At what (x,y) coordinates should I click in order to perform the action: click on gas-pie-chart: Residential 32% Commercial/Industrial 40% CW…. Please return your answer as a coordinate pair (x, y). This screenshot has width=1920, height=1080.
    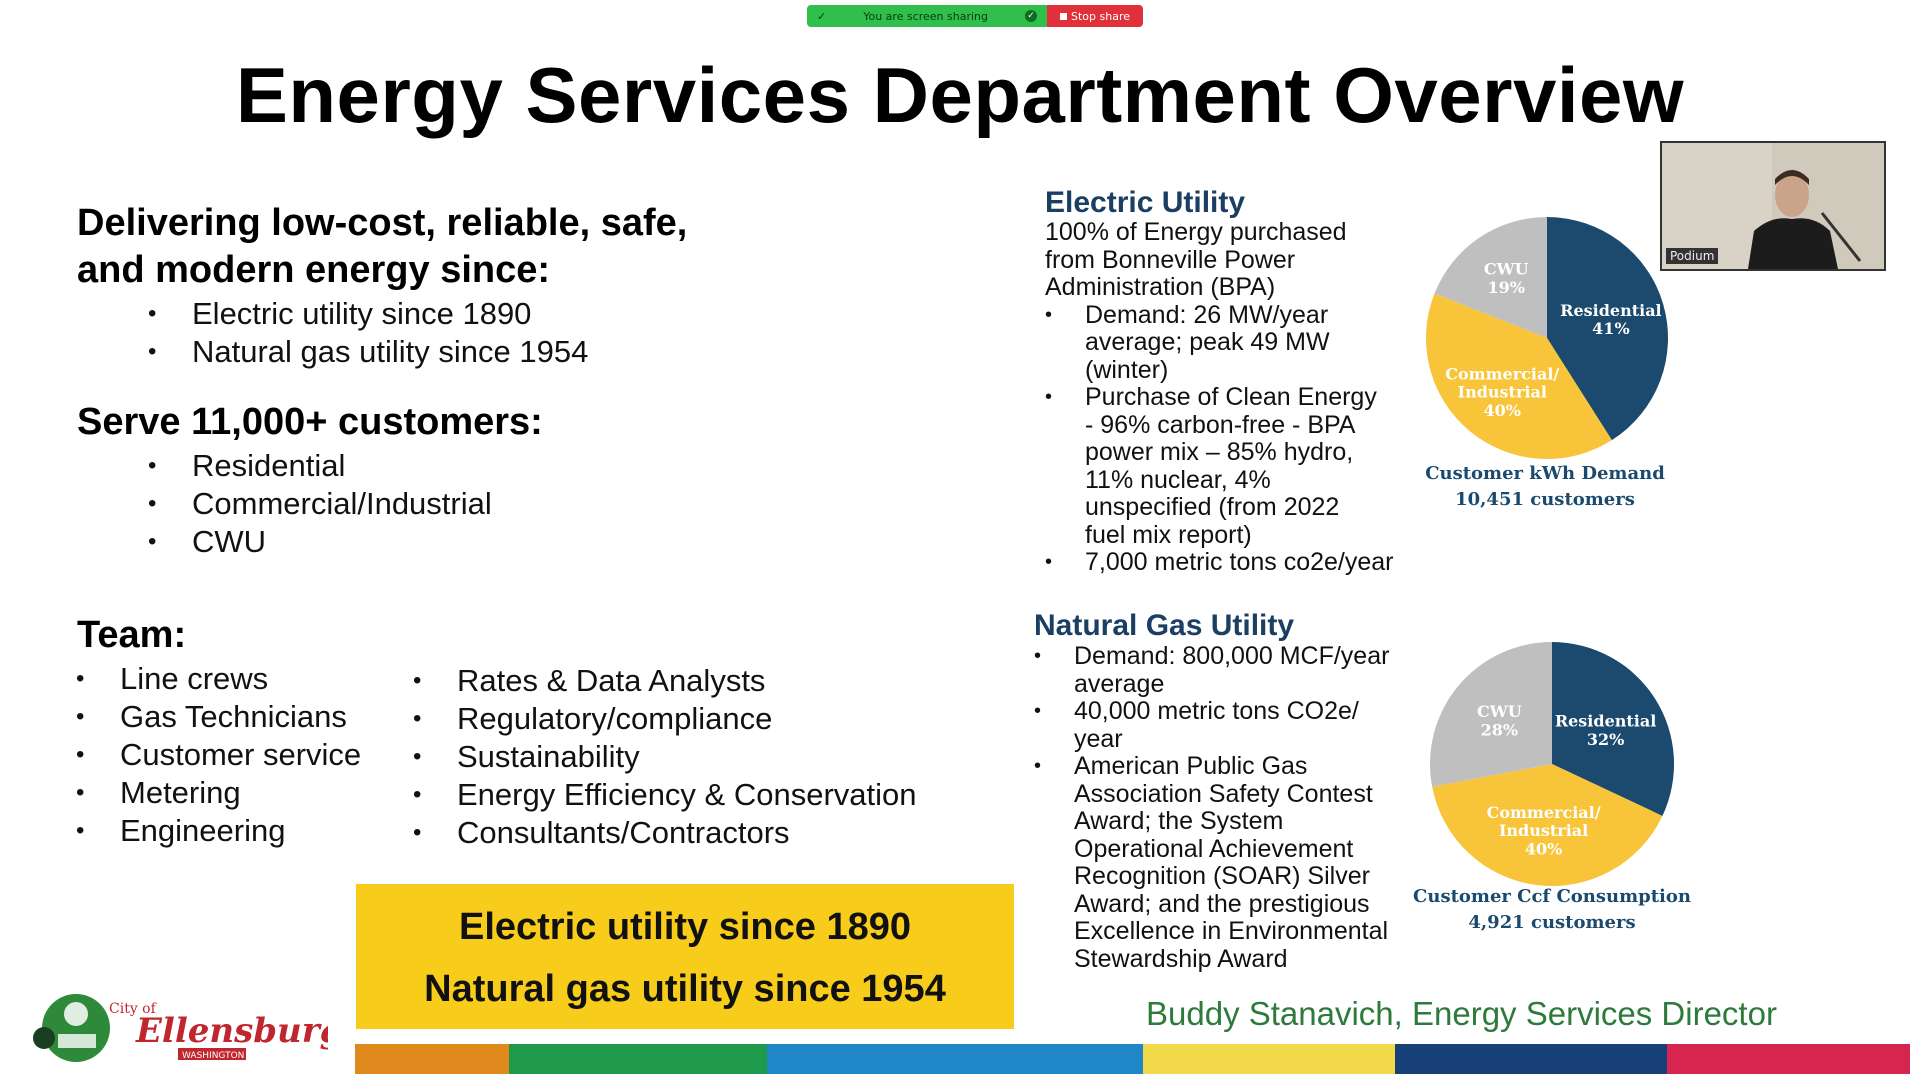
    Looking at the image, I should click on (1552, 764).